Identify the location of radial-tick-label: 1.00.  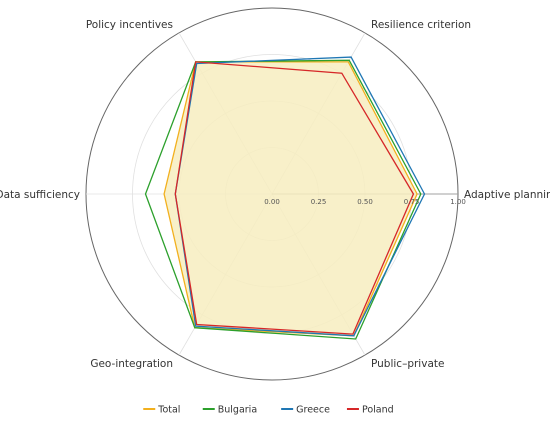
(458, 202).